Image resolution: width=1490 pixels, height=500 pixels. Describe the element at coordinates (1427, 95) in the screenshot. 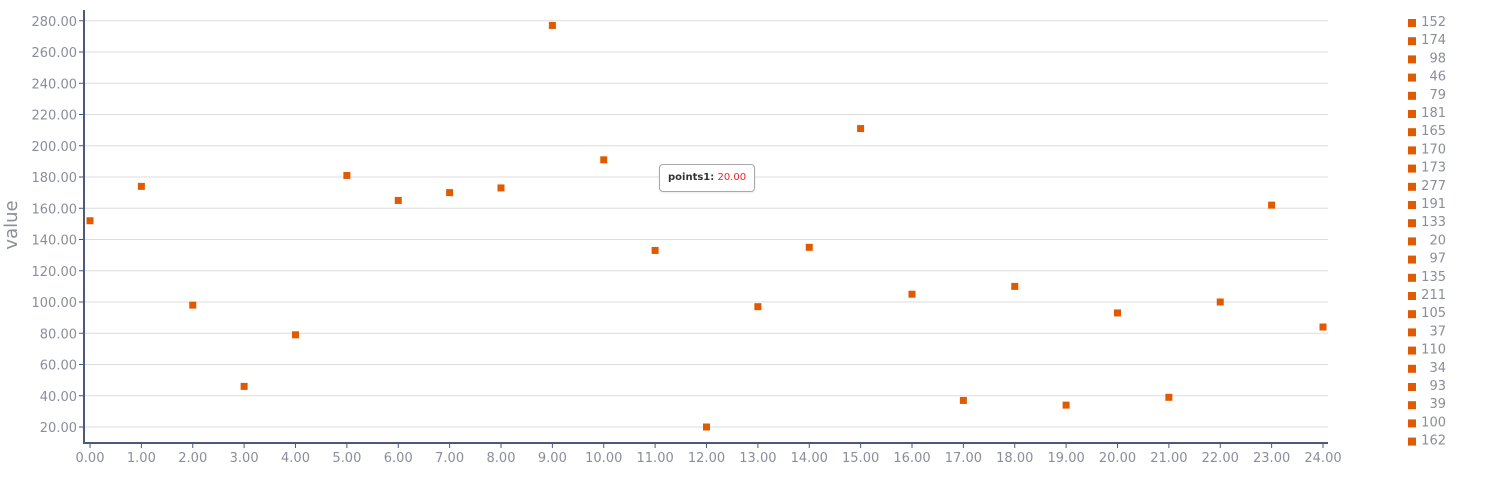

I see `legend-item: 79` at that location.